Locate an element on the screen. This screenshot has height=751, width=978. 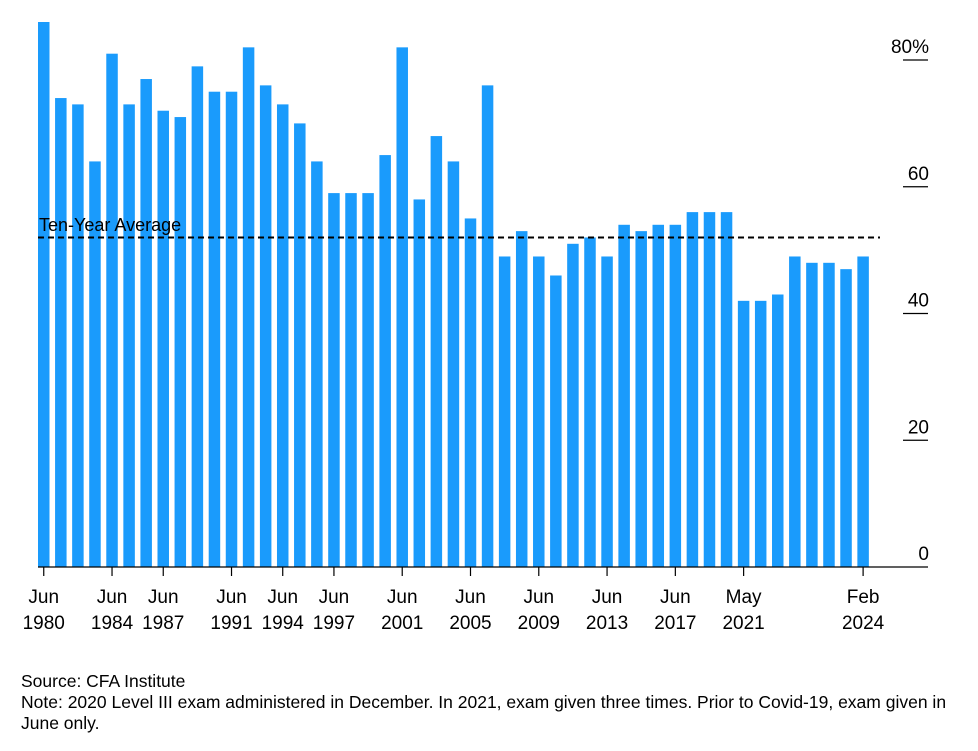
x-tick-year-label: 2021 is located at coordinates (743, 623).